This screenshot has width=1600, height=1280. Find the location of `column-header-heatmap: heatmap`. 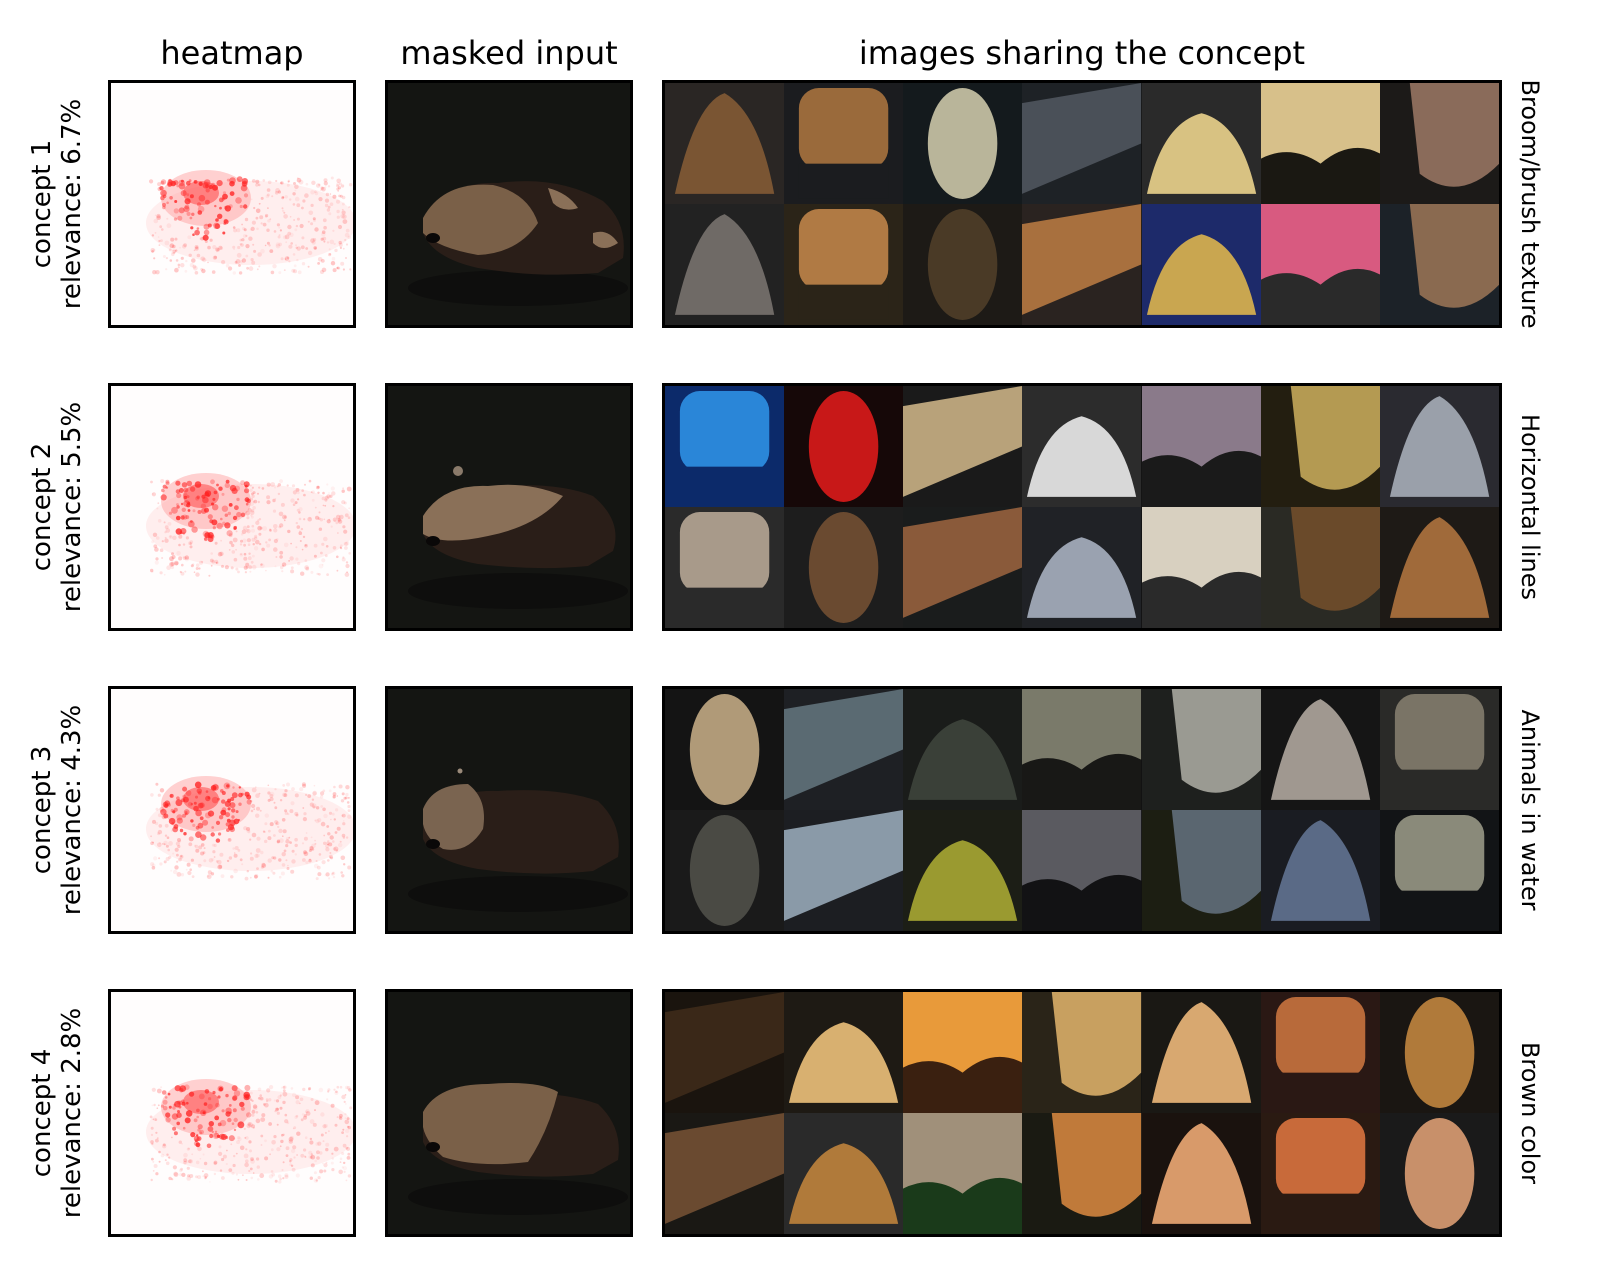

column-header-heatmap: heatmap is located at coordinates (232, 53).